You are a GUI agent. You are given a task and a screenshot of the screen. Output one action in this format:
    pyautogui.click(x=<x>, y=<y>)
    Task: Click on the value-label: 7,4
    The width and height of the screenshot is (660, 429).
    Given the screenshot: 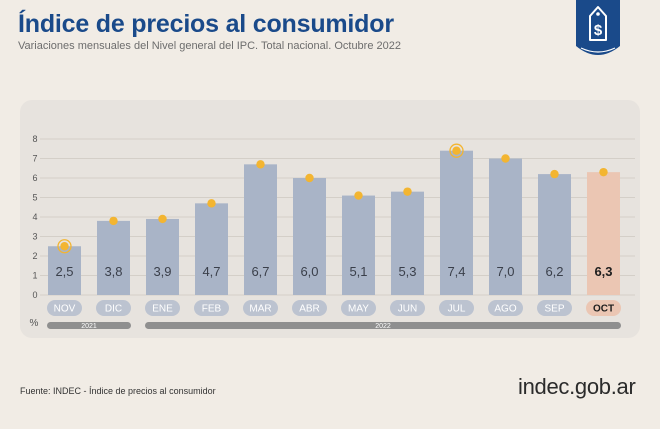 What is the action you would take?
    pyautogui.click(x=456, y=271)
    